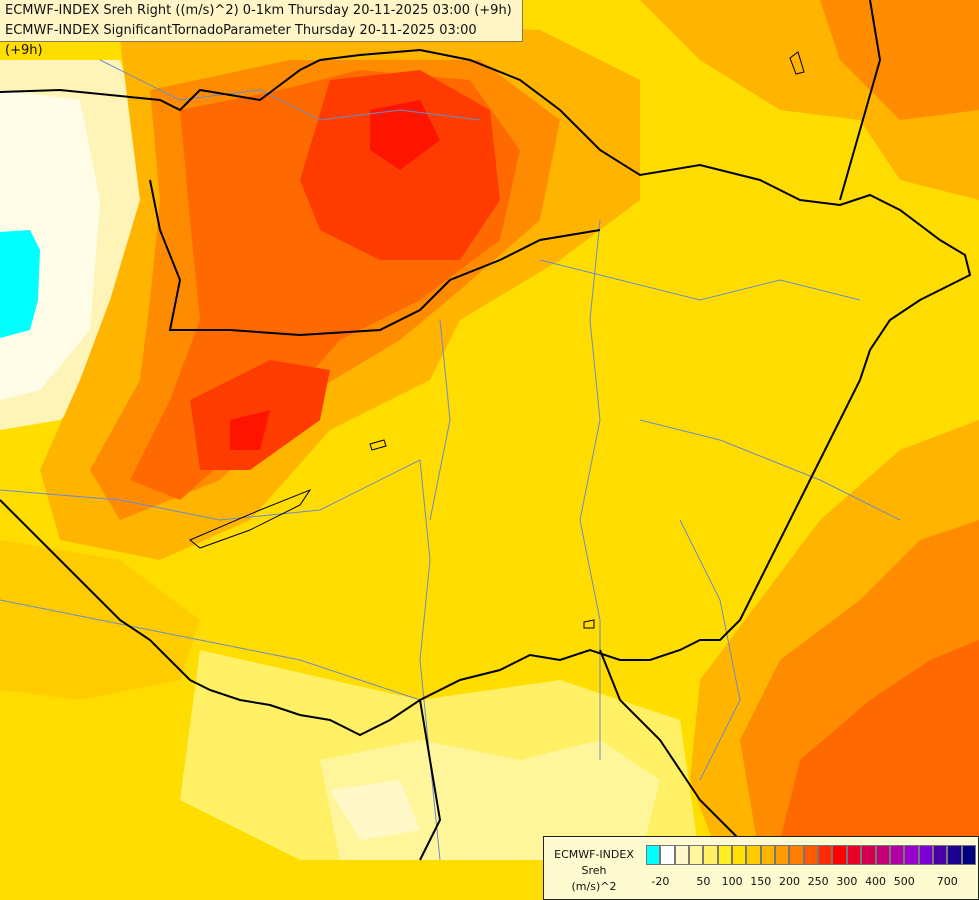 This screenshot has width=979, height=900. Describe the element at coordinates (594, 854) in the screenshot. I see `legend-model: ECMWF-INDEX` at that location.